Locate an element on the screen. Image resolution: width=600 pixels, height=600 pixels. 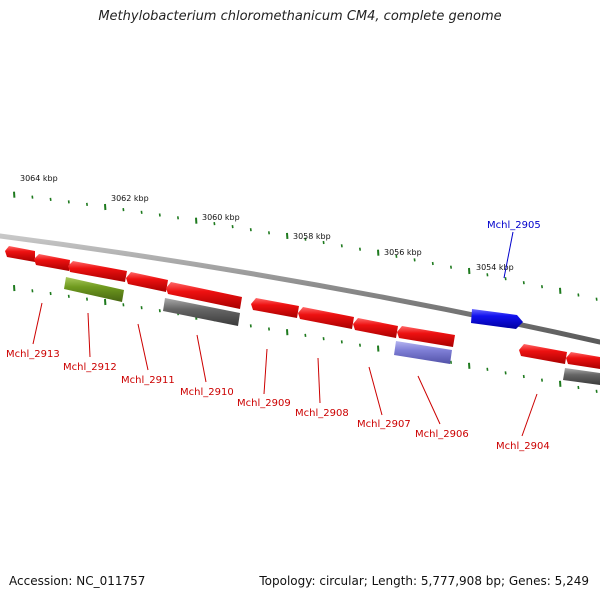
kbp-label-3062: 3062 kbp is located at coordinates (130, 198).